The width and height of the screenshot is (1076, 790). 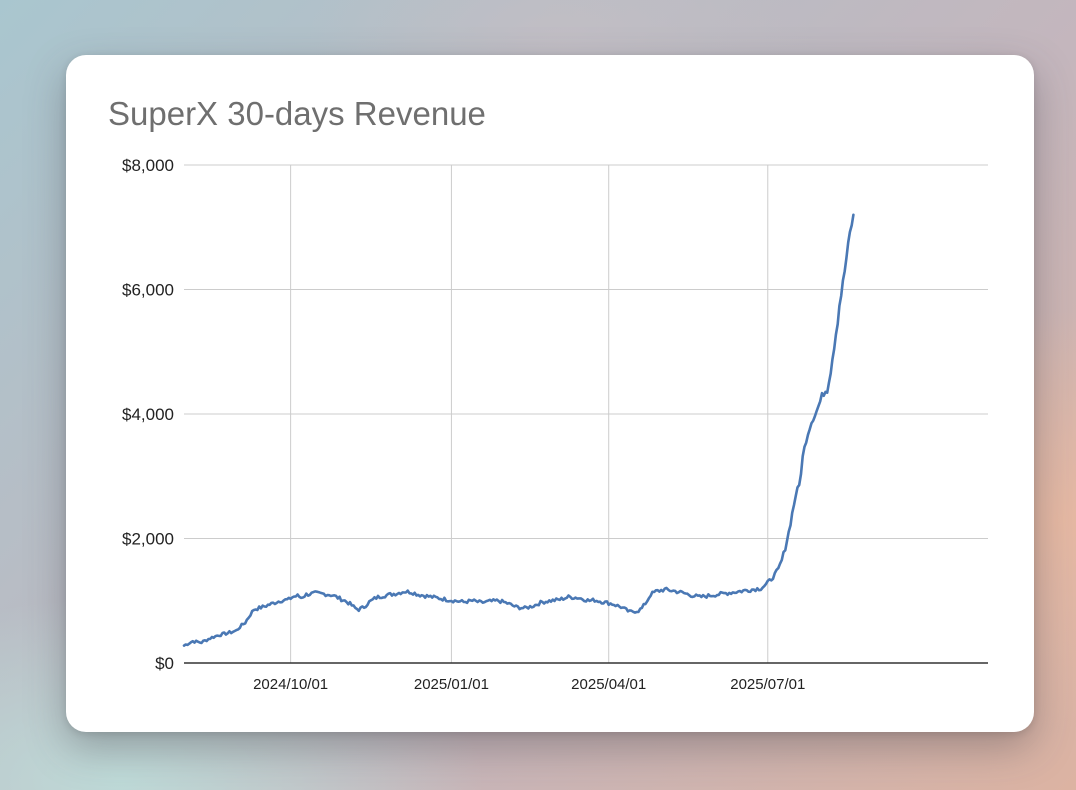 What do you see at coordinates (608, 684) in the screenshot?
I see `x-tick-label: 2025/04/01` at bounding box center [608, 684].